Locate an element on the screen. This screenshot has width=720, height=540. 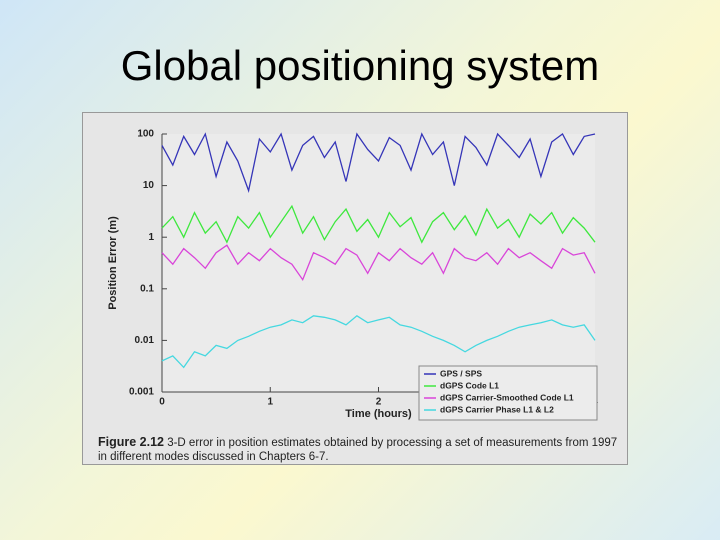
caption-label: Figure 2.12 is located at coordinates (131, 442).